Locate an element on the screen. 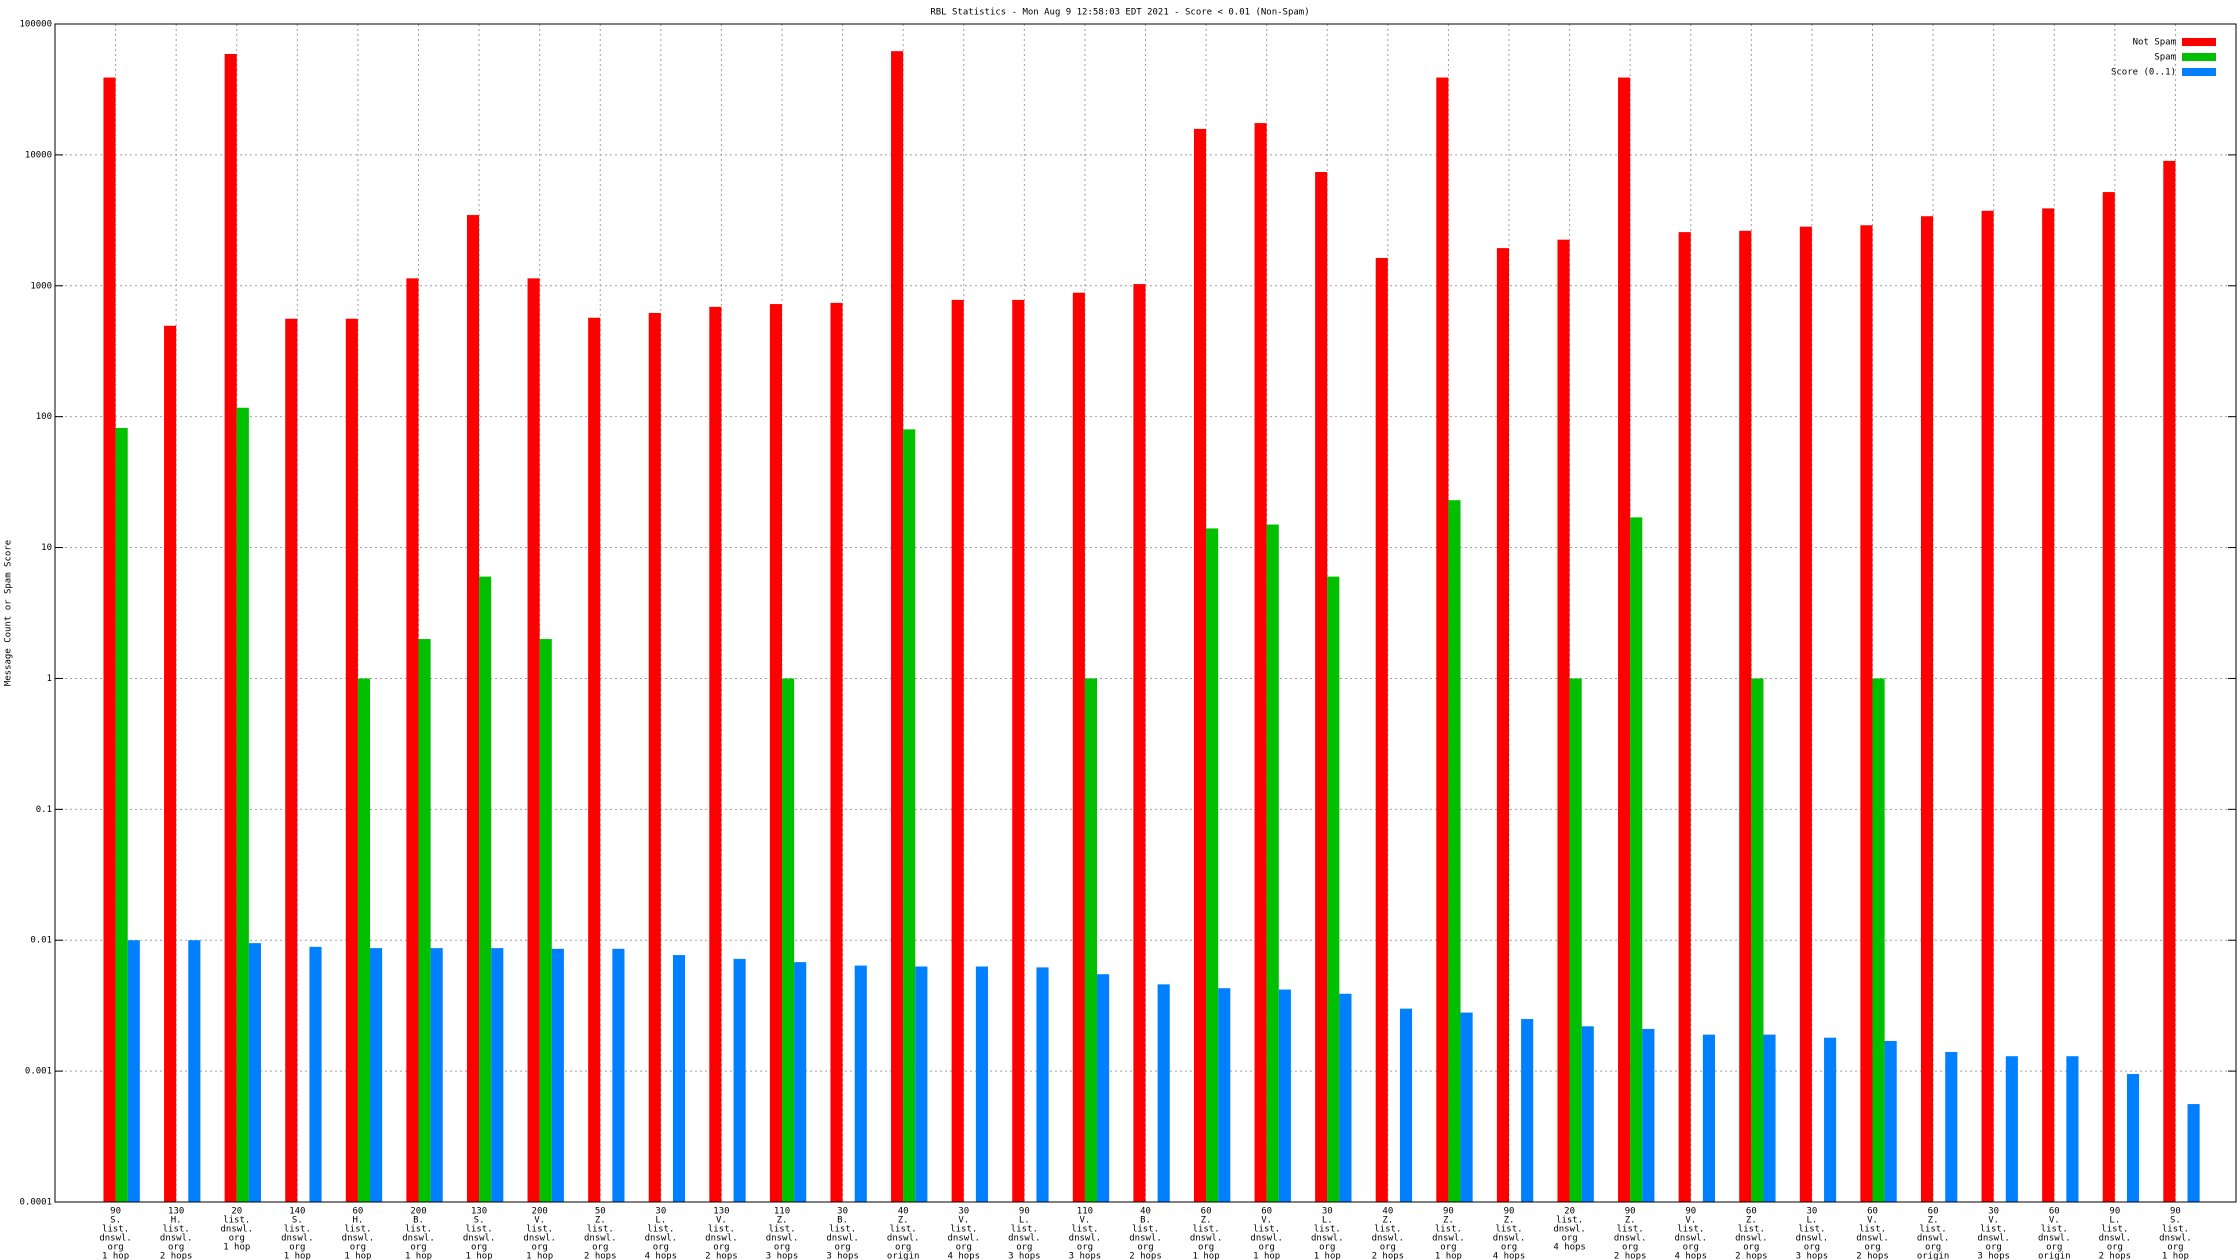 The width and height of the screenshot is (2240, 1260). x-tick-label: 50 is located at coordinates (600, 1212).